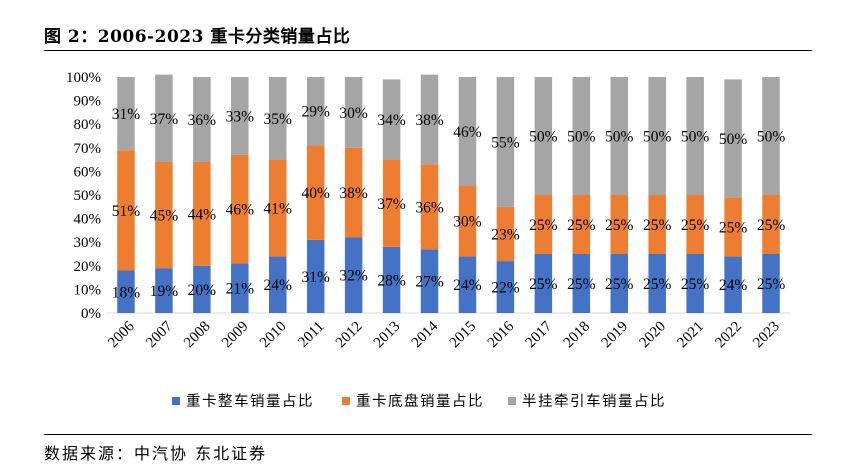  I want to click on data-label: 18%, so click(126, 292).